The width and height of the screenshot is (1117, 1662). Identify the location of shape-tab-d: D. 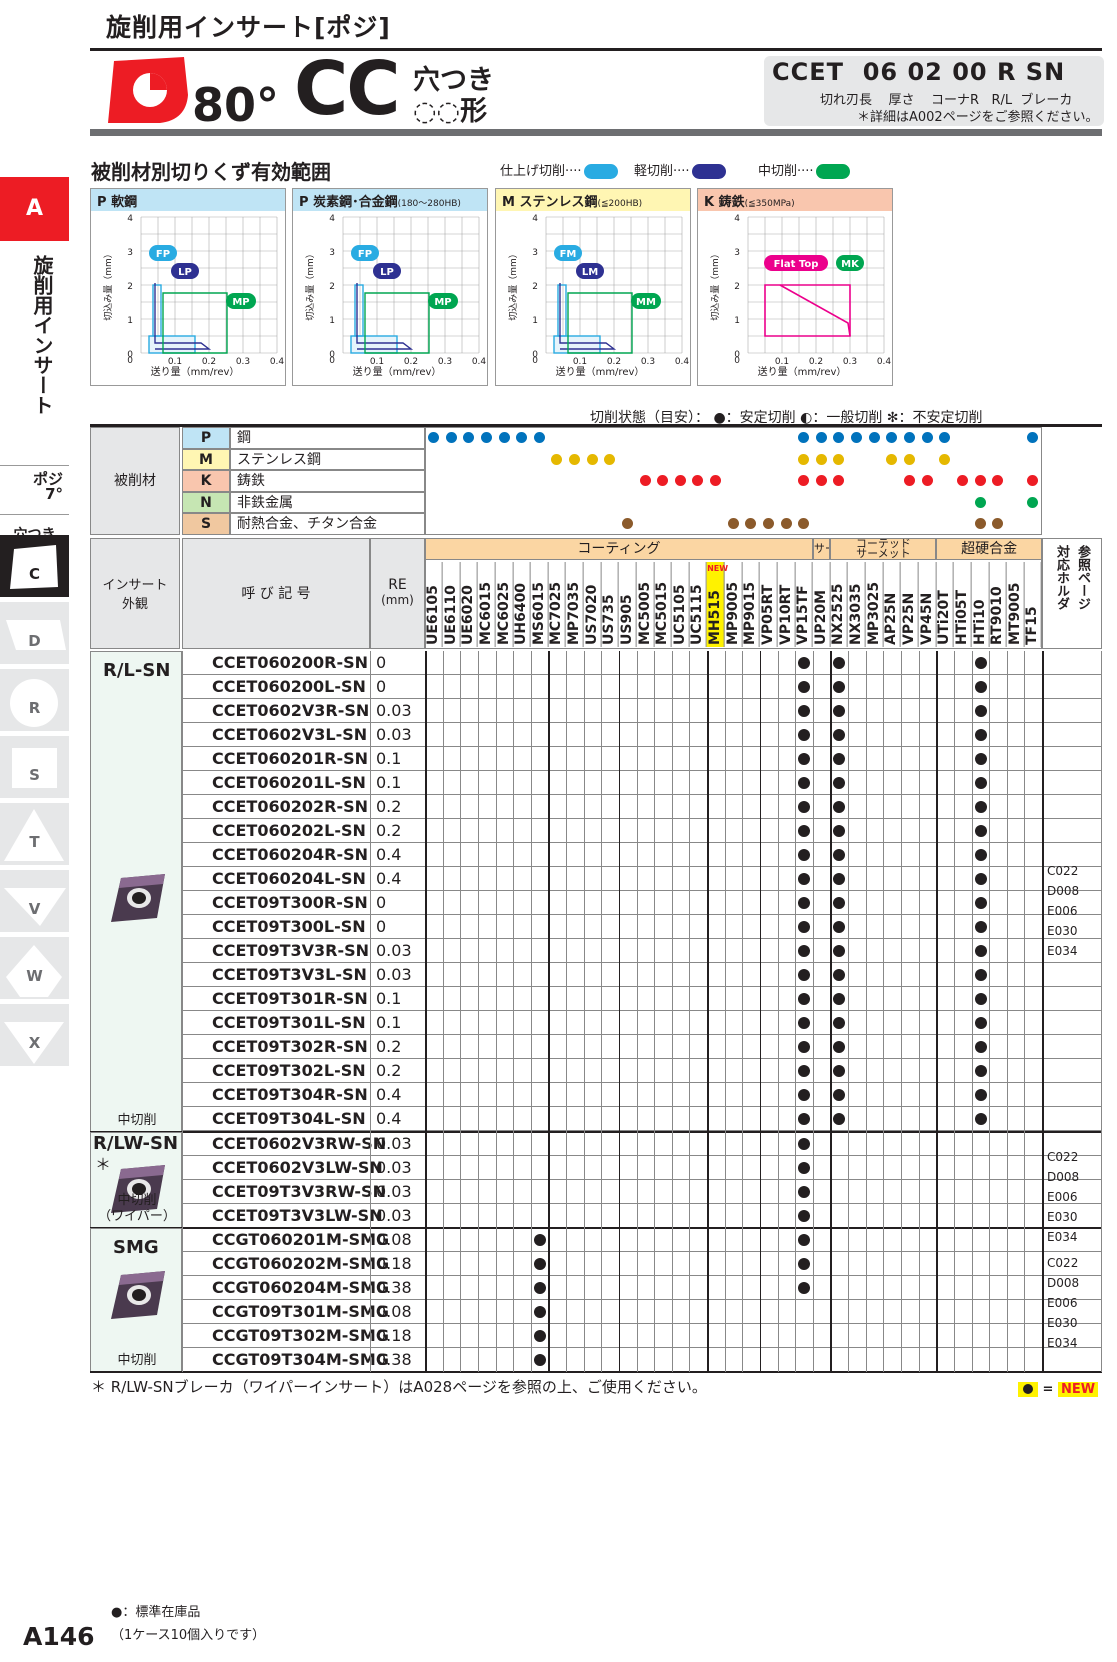
(34, 634).